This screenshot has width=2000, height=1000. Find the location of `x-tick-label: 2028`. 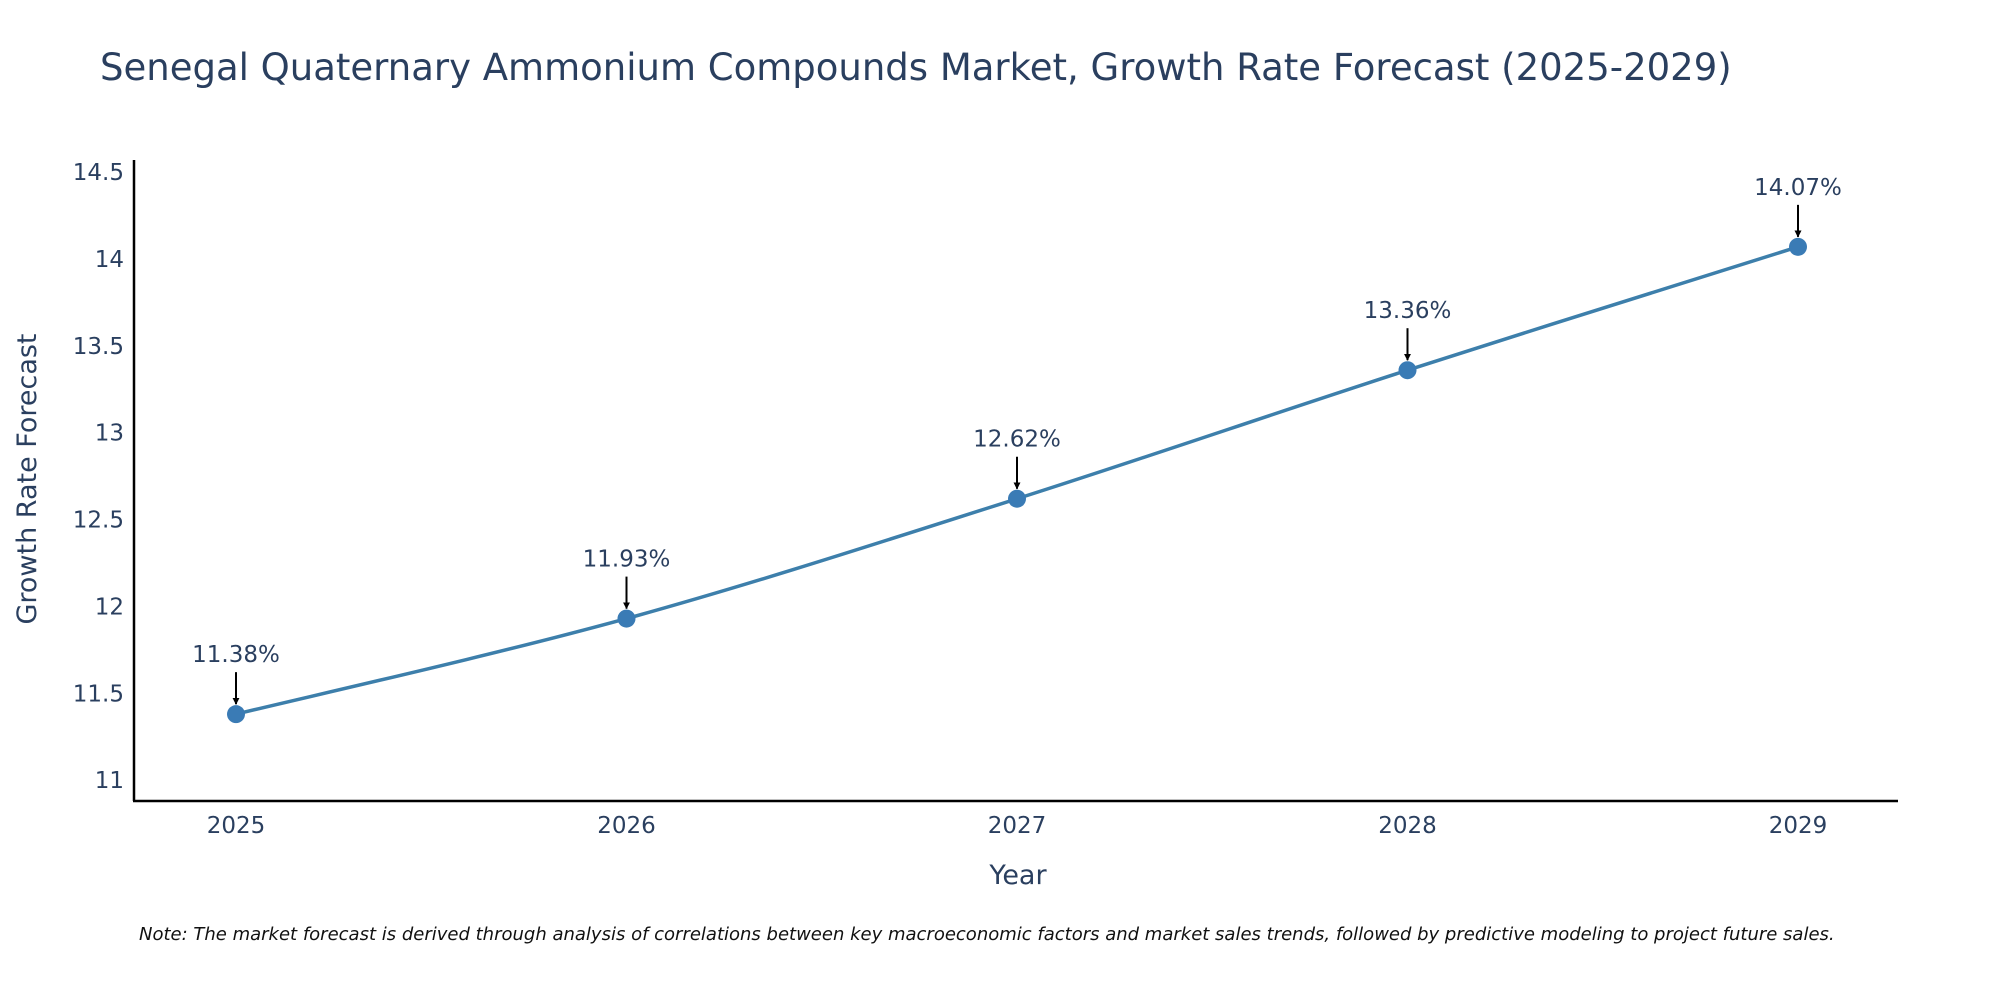

x-tick-label: 2028 is located at coordinates (1407, 826).